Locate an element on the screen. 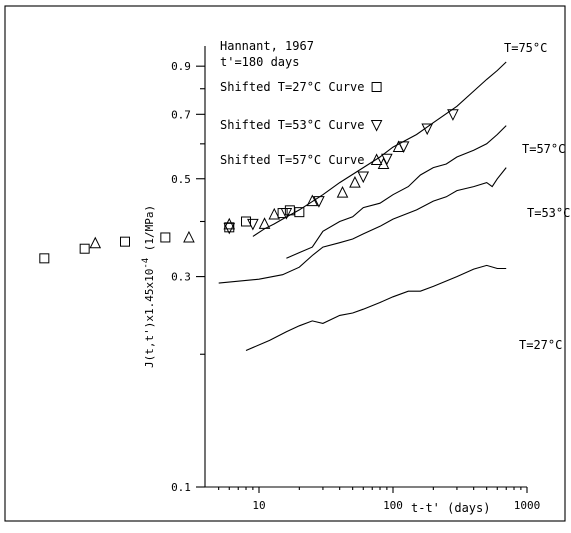  y-axis-label-exponent: -4 is located at coordinates (146, 263).